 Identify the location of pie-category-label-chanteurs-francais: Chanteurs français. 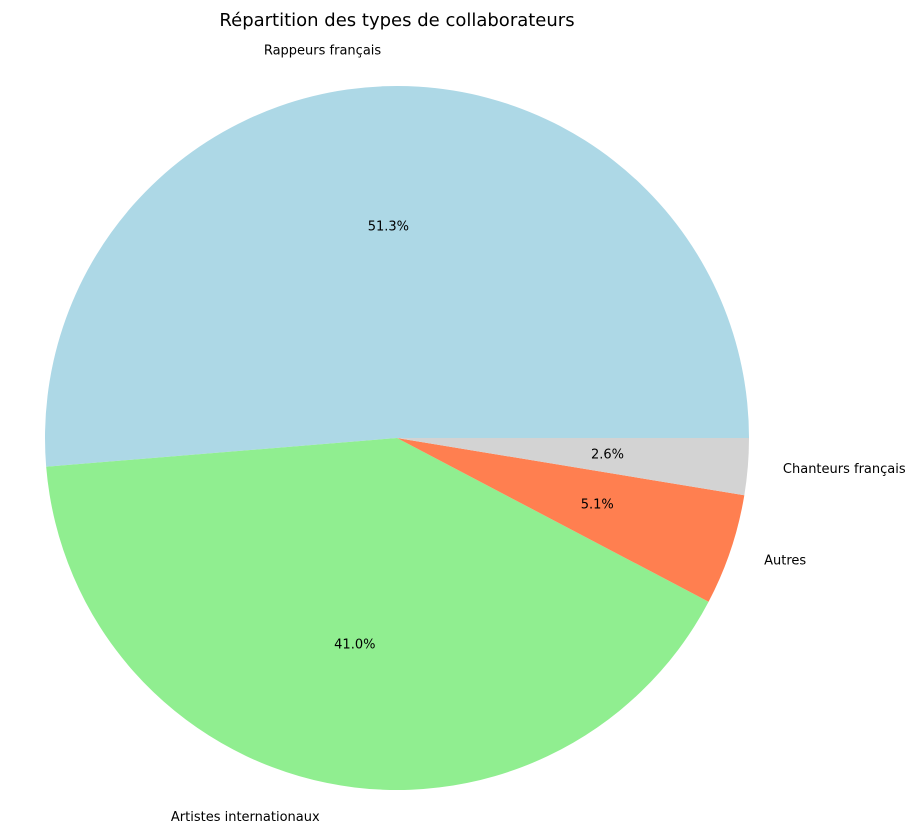
(844, 469).